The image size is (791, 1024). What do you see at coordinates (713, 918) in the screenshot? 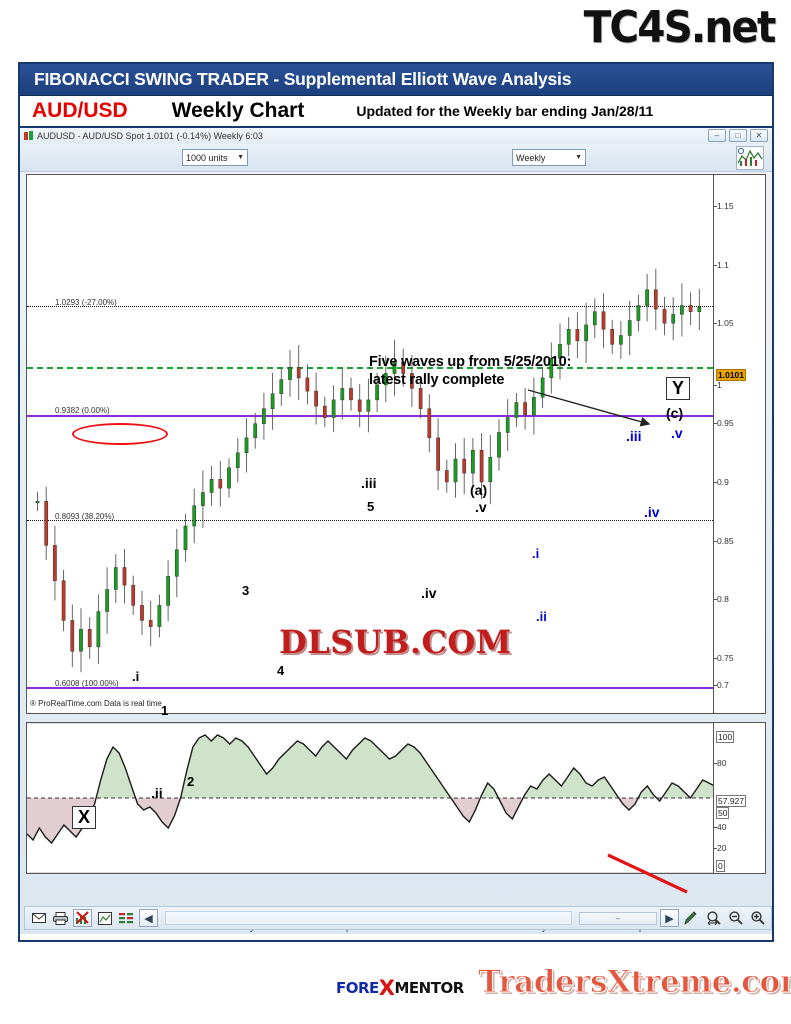
I see `zoom-fit-icon` at bounding box center [713, 918].